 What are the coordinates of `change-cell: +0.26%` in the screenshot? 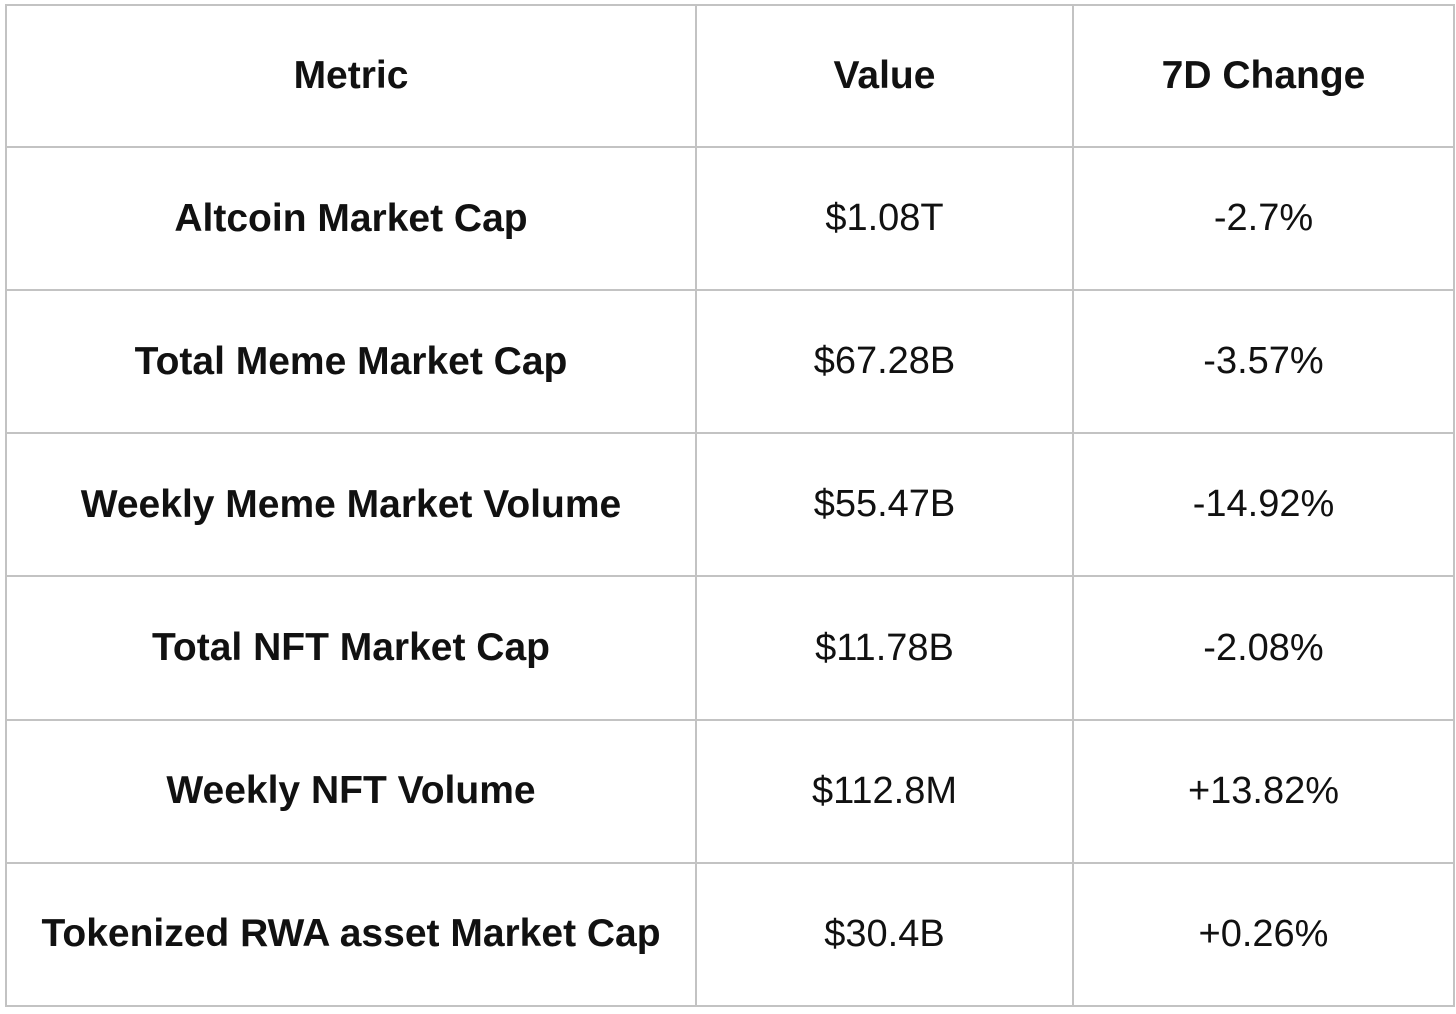 It's located at (1263, 934).